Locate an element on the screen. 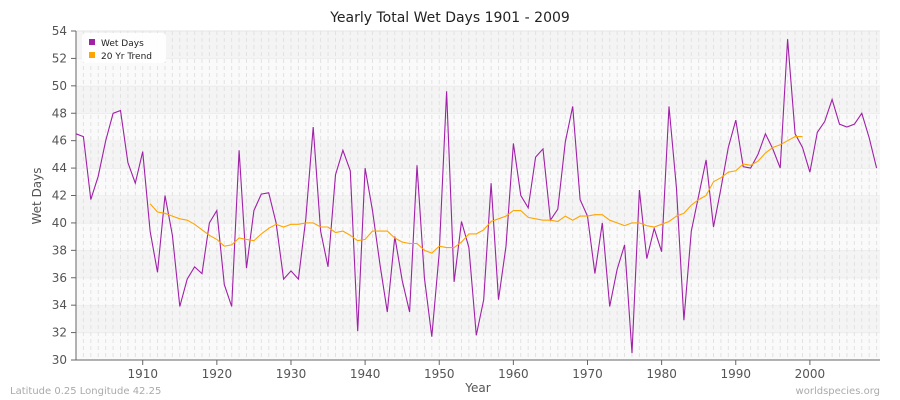  legend-swatch-wet-days is located at coordinates (92, 42).